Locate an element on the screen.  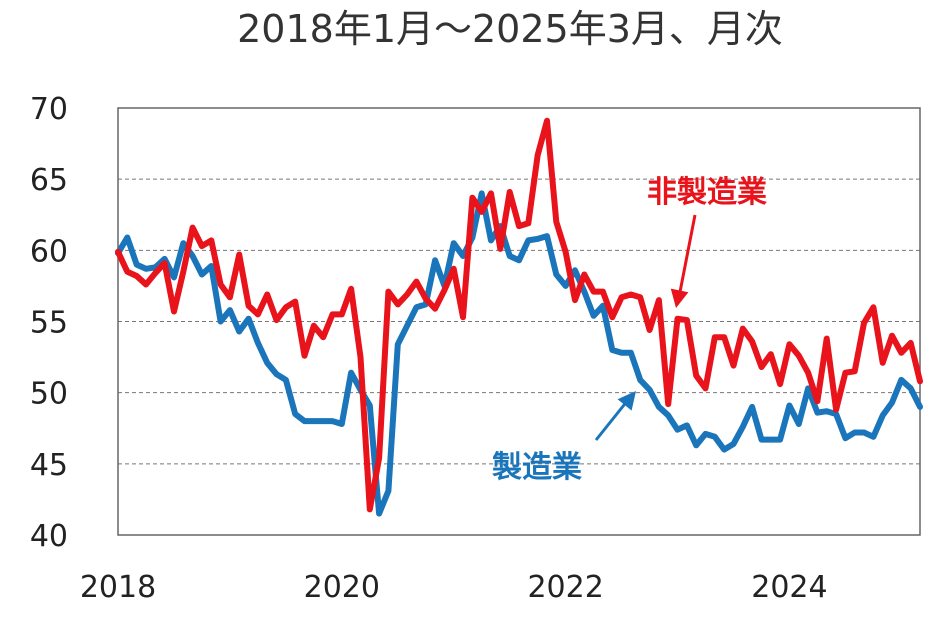
x-tick-label: 2020 is located at coordinates (342, 587).